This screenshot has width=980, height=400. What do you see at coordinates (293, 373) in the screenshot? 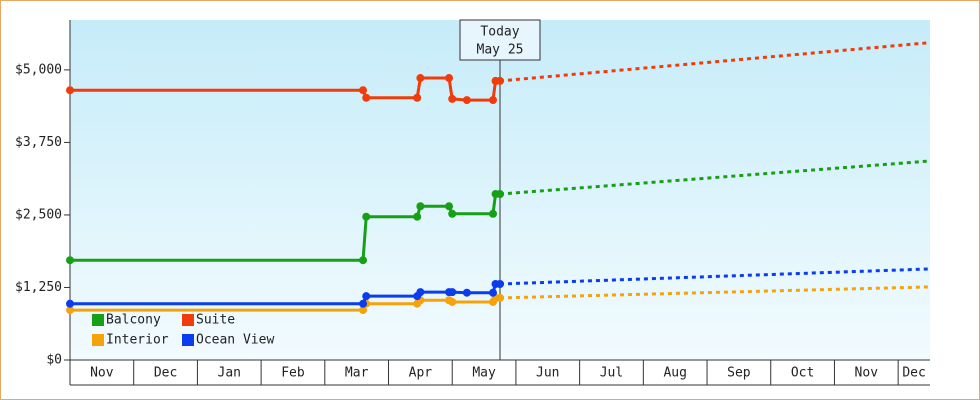
I see `x-tick-label: Feb` at bounding box center [293, 373].